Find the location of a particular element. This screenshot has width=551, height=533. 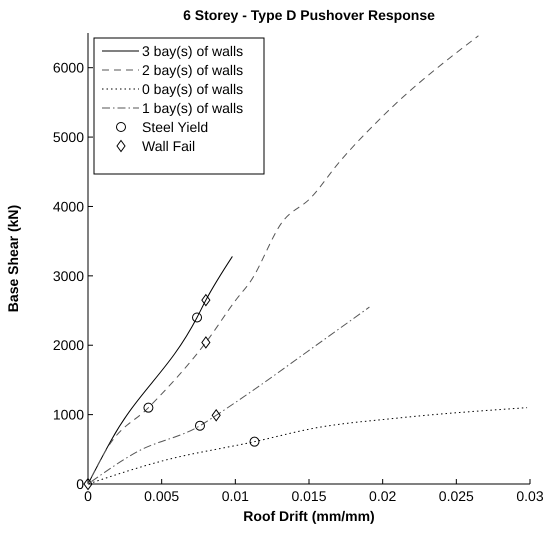

legend-label: Steel Yield is located at coordinates (175, 127).